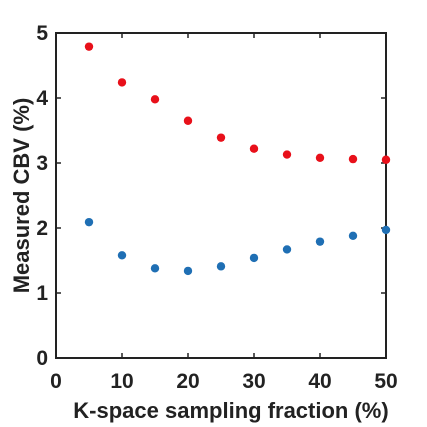  Describe the element at coordinates (121, 381) in the screenshot. I see `x-tick-label: 10` at that location.